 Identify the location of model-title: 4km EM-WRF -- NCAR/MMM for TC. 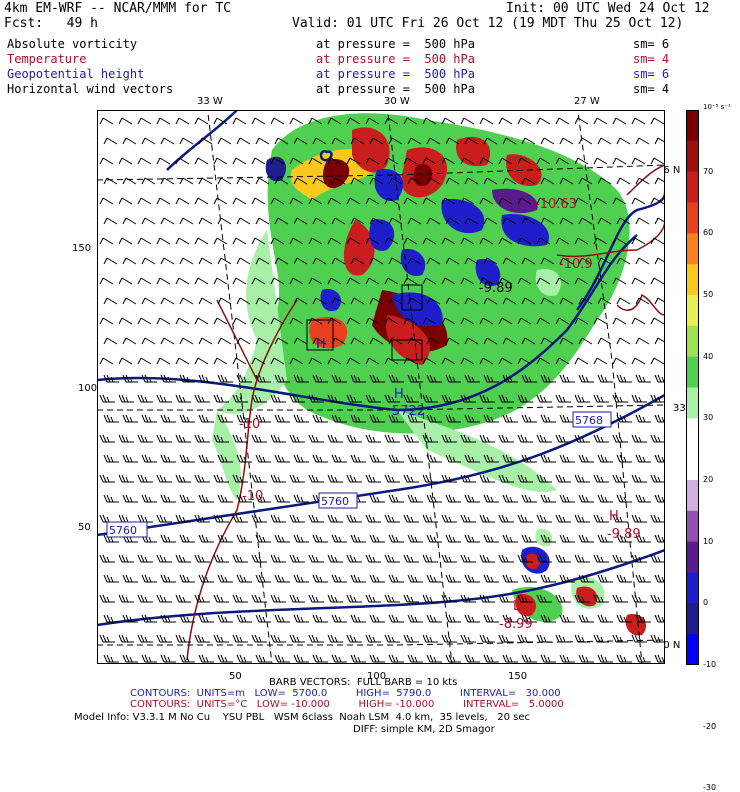
(117, 8).